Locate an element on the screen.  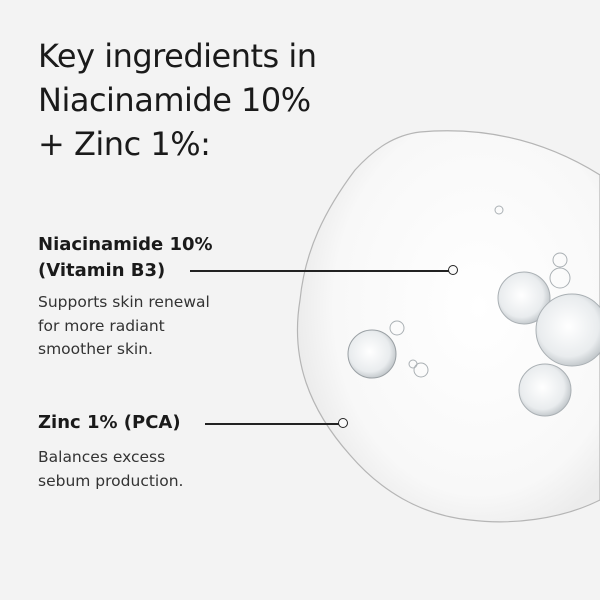
ingredient-description-zinc: Balances excess sebum production. is located at coordinates (110, 469).